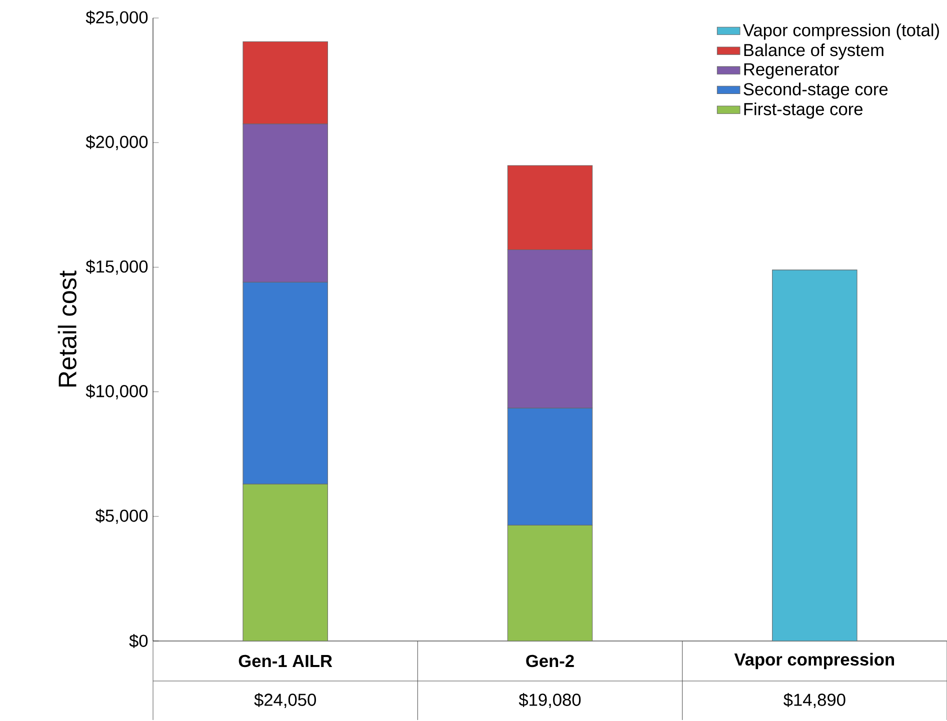 The image size is (947, 721). What do you see at coordinates (840, 32) in the screenshot?
I see `legend-label: Vapor compression (total)` at bounding box center [840, 32].